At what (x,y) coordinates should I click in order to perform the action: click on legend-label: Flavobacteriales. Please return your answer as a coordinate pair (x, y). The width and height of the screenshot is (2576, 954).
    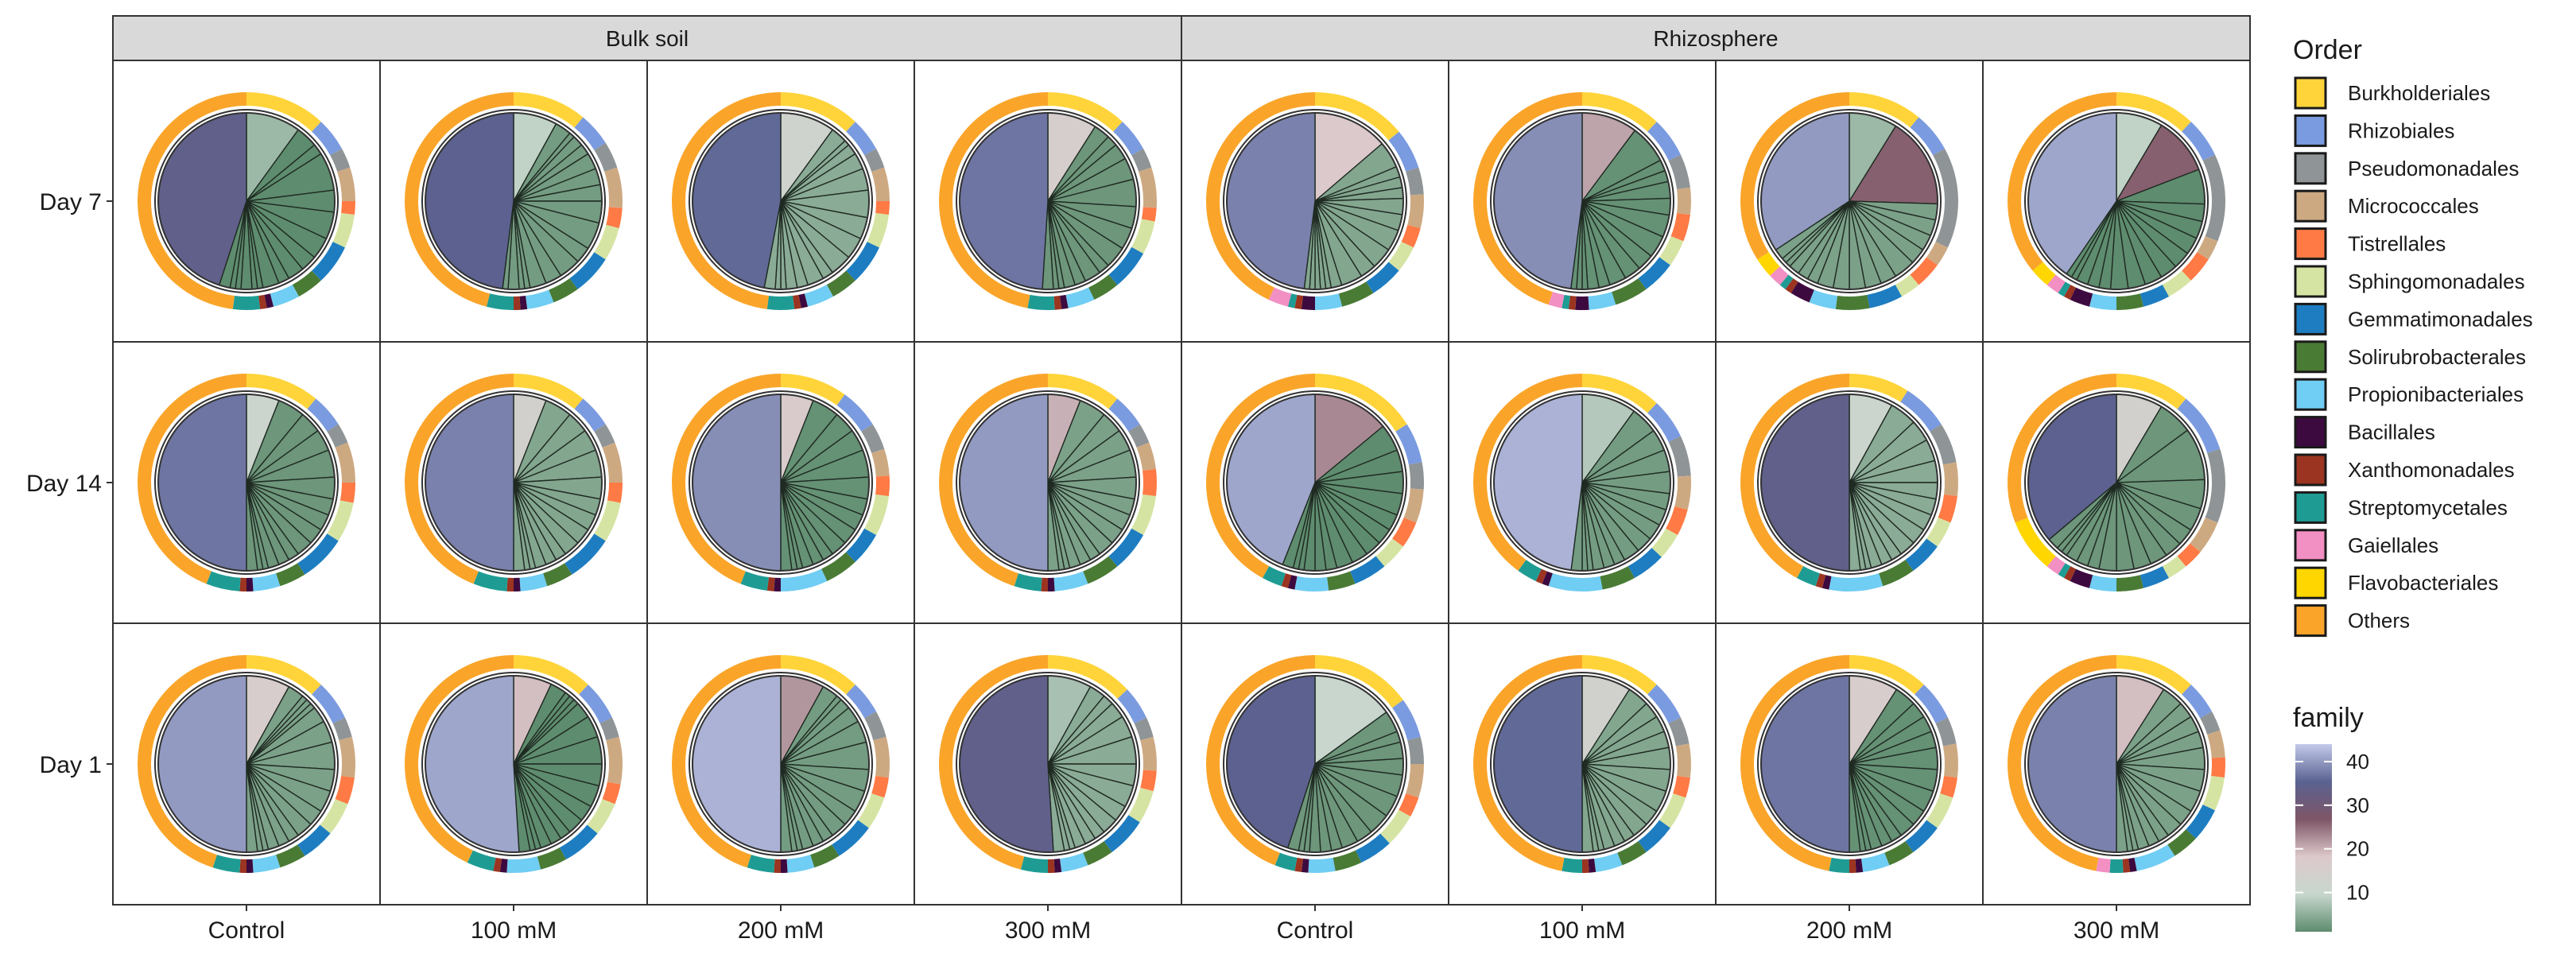
    Looking at the image, I should click on (2423, 583).